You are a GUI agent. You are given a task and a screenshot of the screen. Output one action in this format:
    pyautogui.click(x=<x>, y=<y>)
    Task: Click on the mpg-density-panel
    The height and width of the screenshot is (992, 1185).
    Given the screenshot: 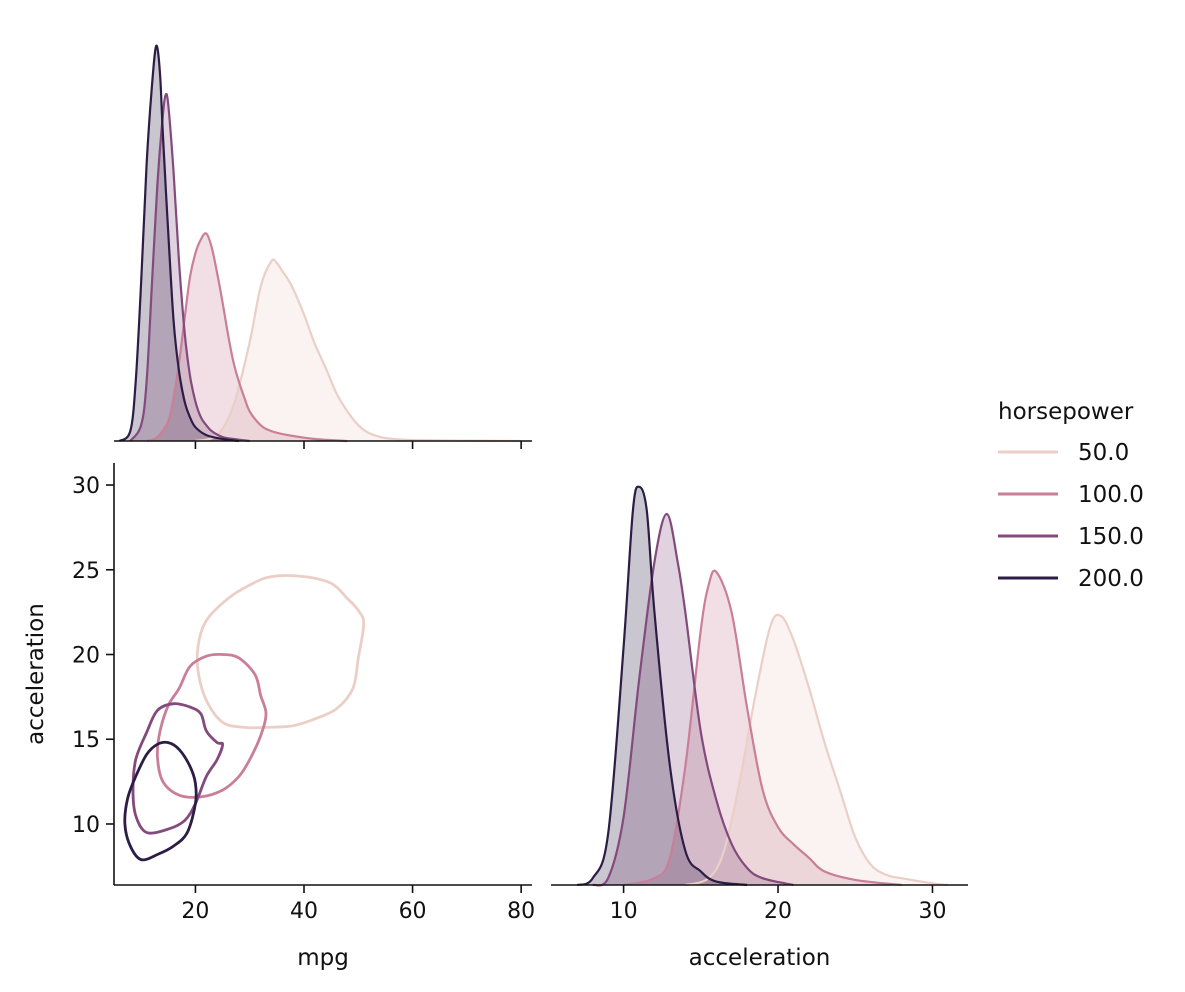 What is the action you would take?
    pyautogui.click(x=323, y=246)
    